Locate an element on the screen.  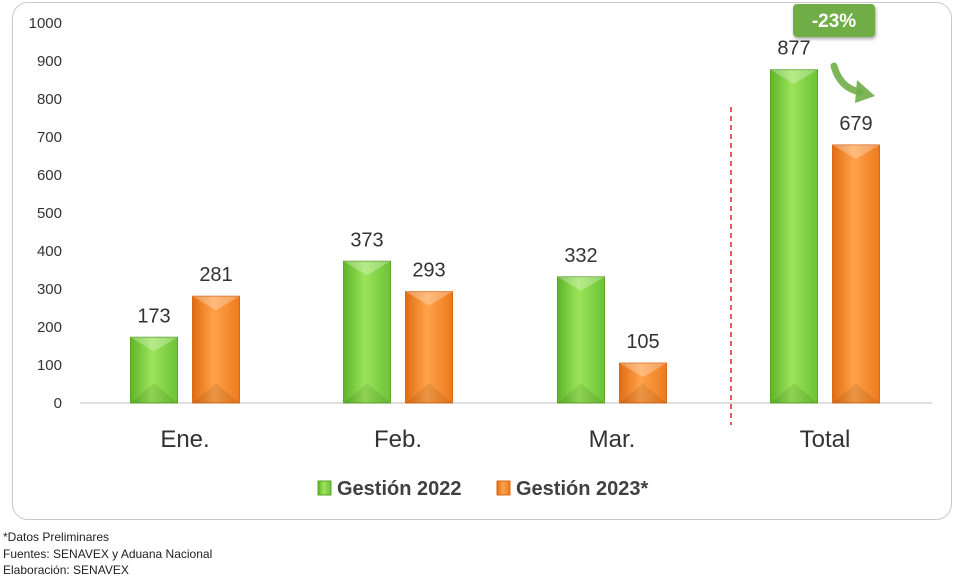
bar-value-label: 173 is located at coordinates (153, 316).